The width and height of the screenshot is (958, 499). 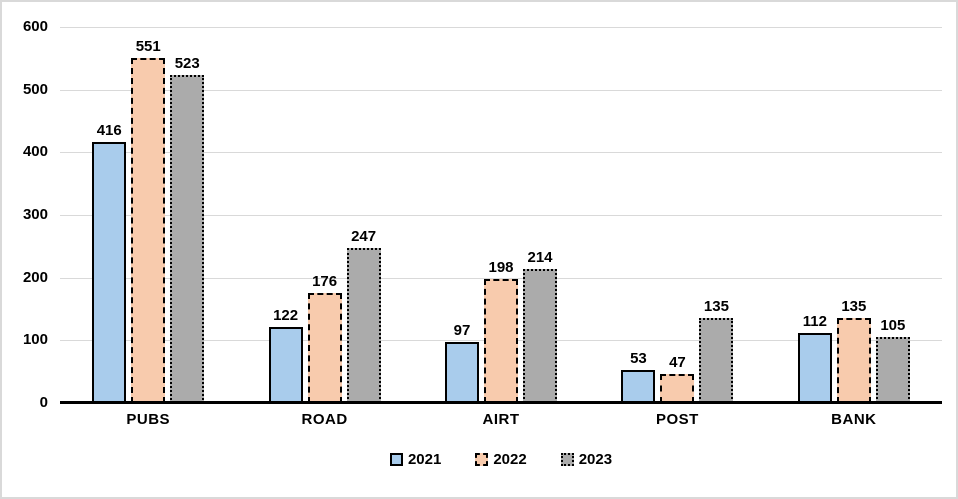 I want to click on bar-value-label: 416, so click(x=109, y=131).